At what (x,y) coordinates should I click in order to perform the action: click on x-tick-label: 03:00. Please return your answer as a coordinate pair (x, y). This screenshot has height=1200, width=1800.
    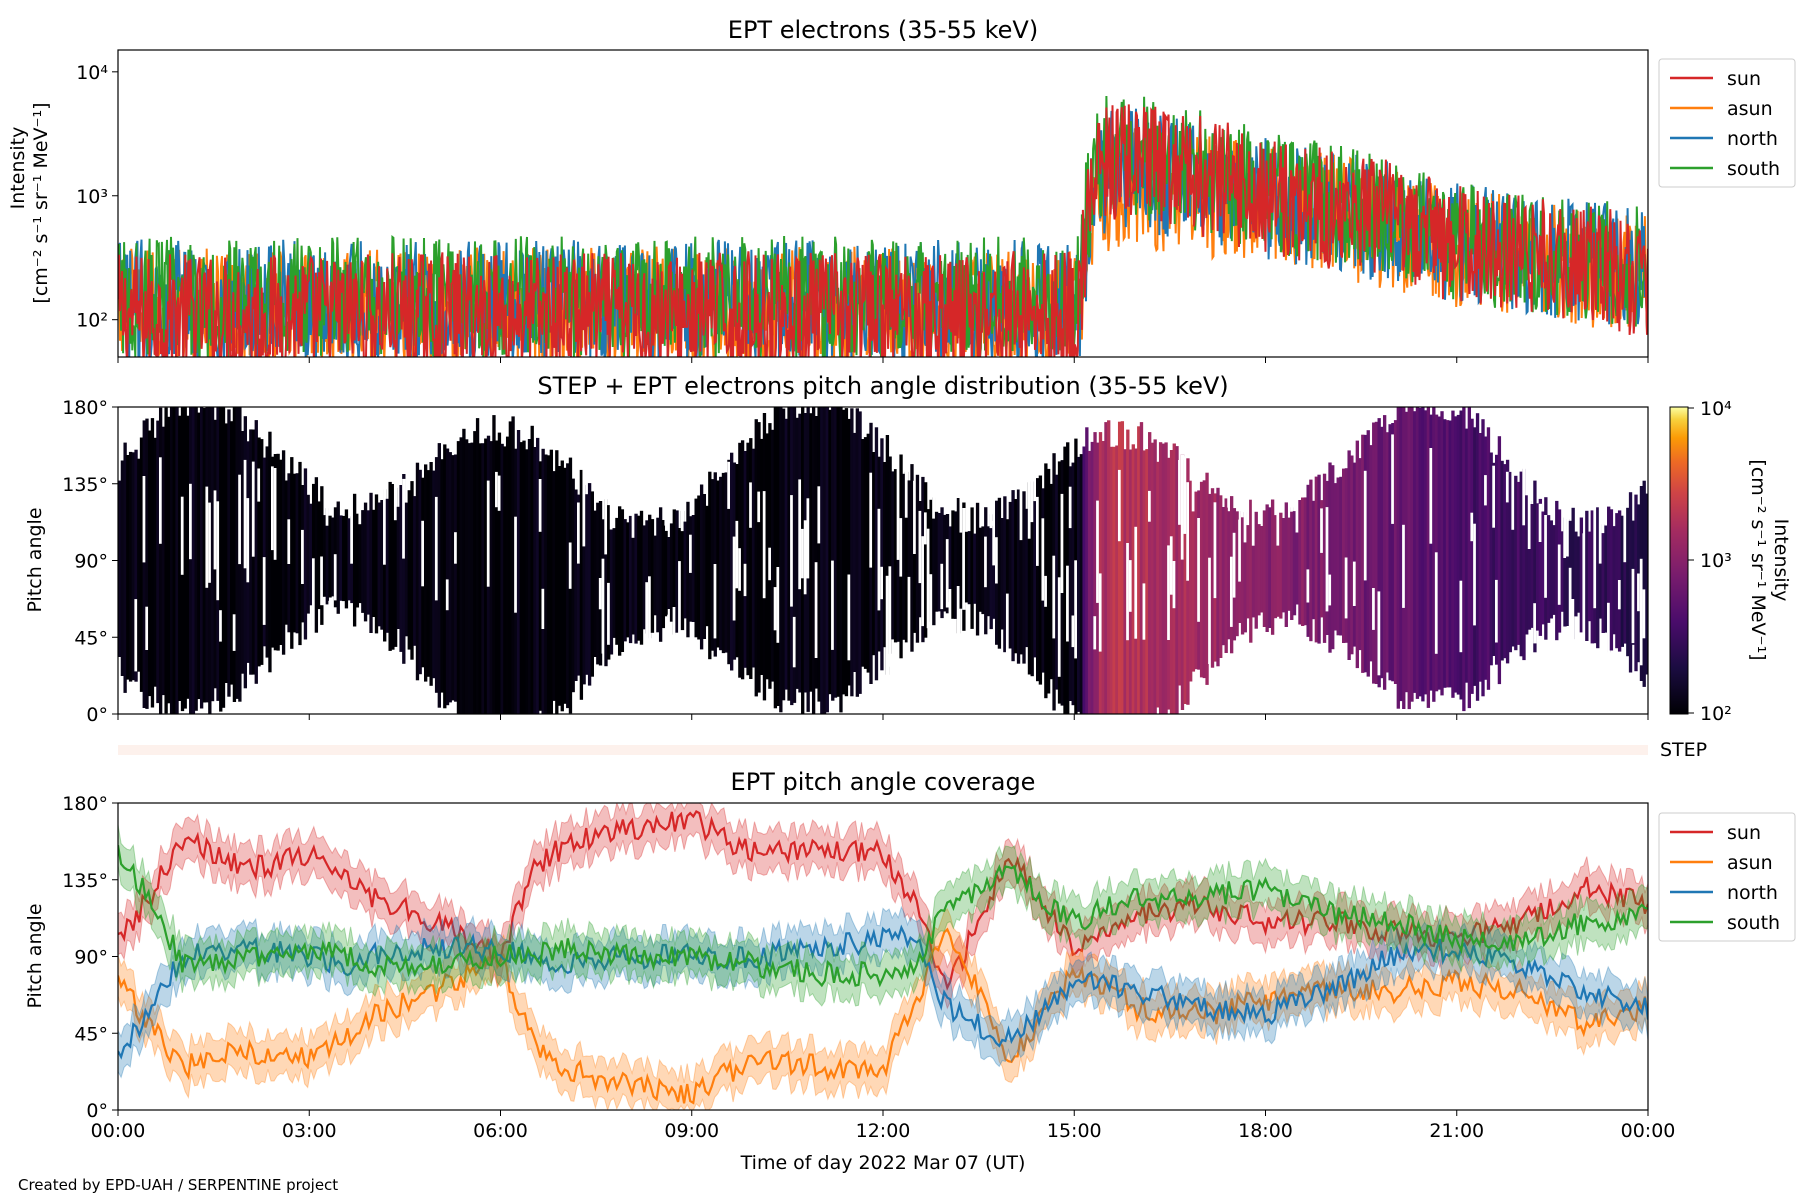
    Looking at the image, I should click on (309, 1131).